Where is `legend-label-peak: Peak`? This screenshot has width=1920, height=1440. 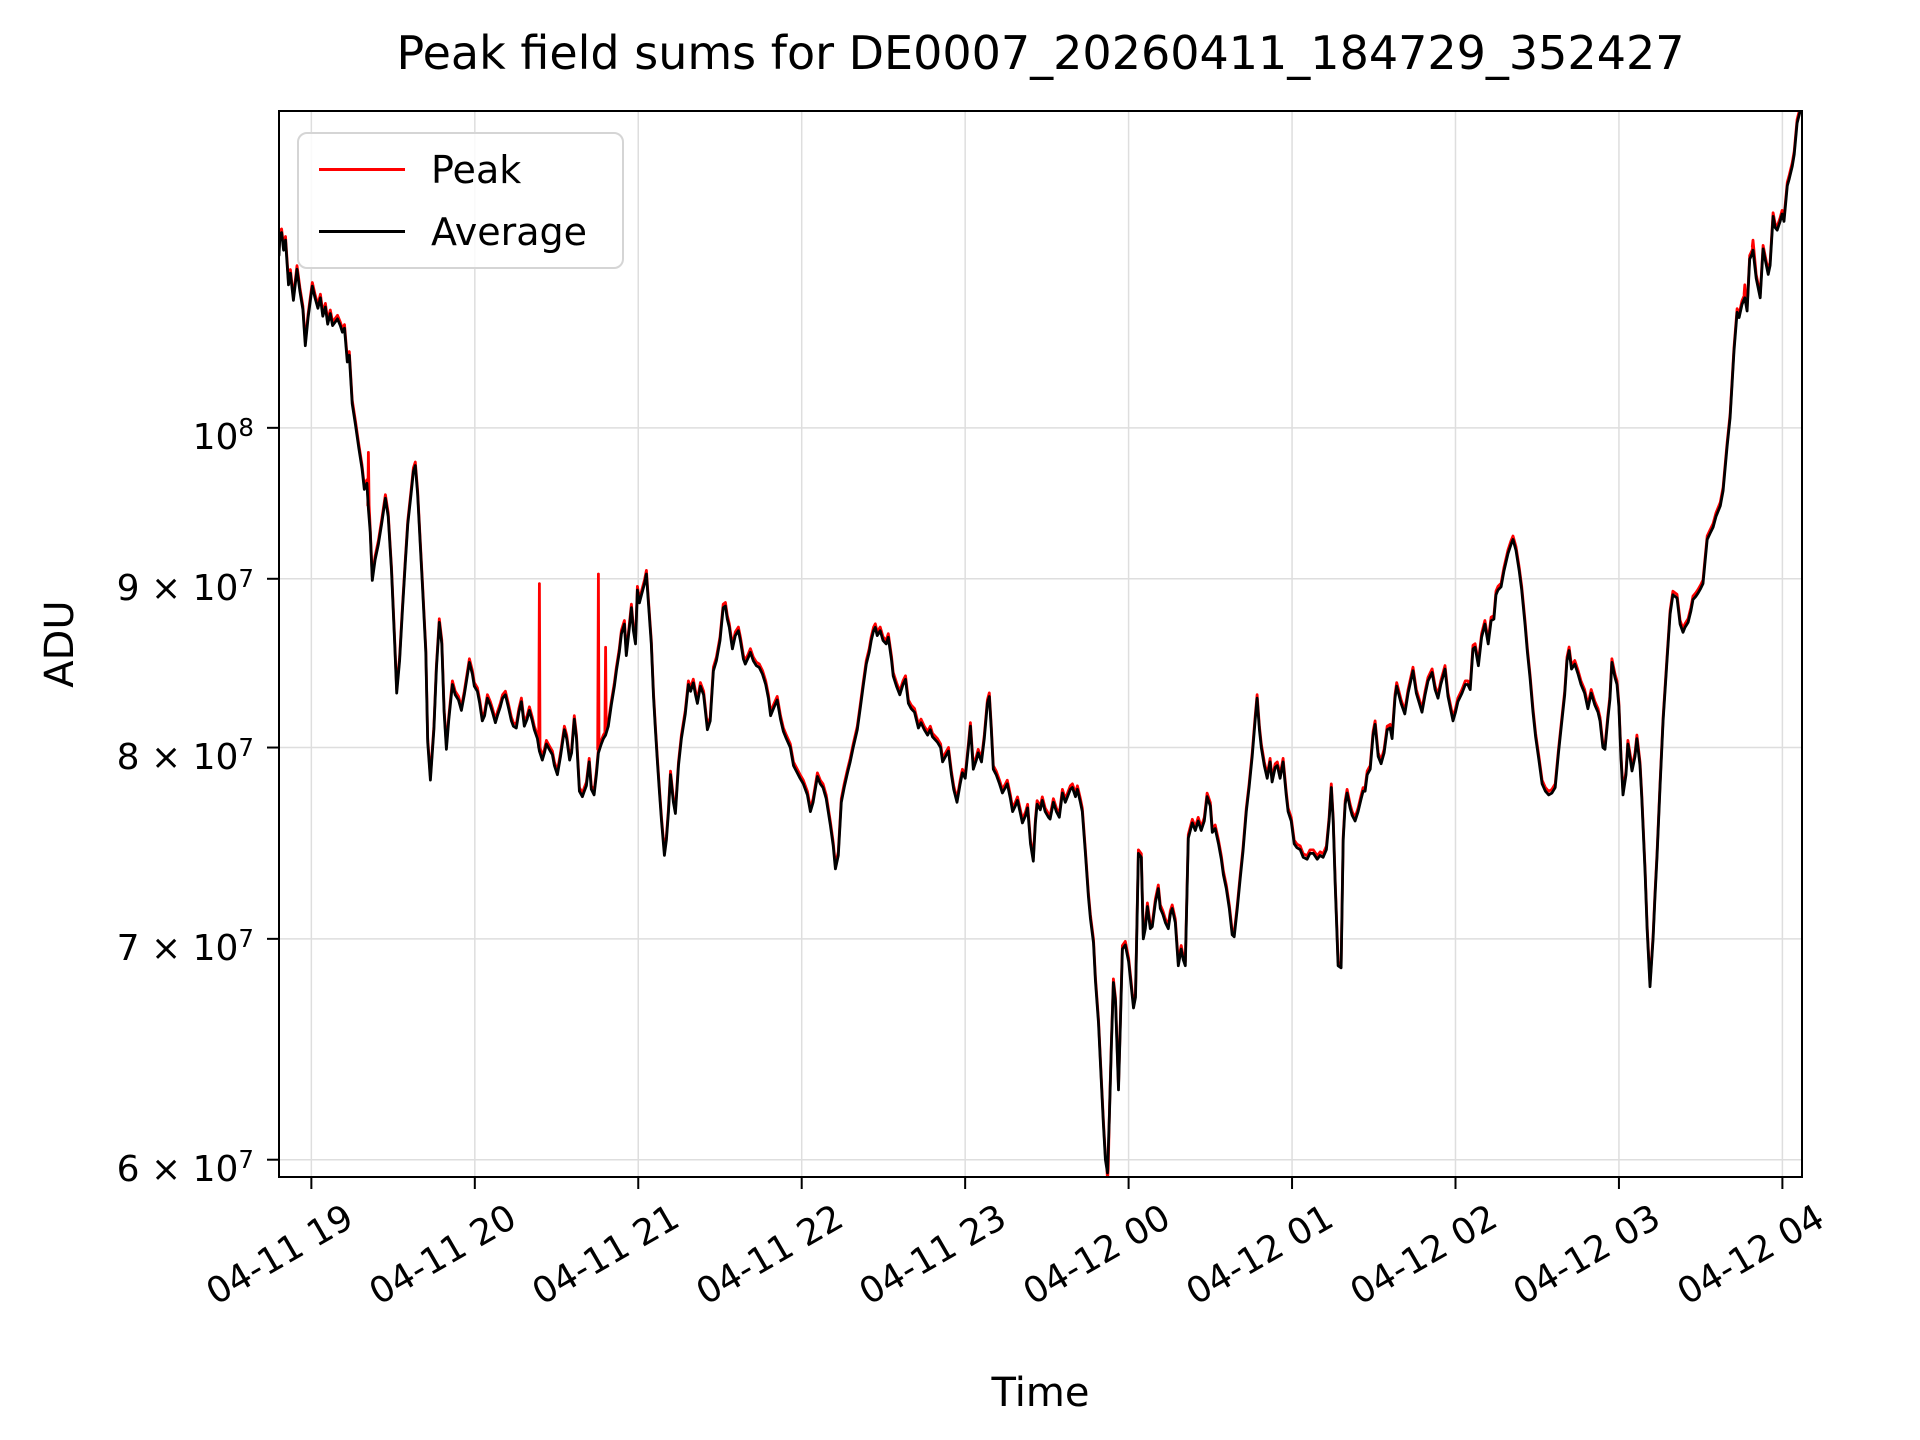
legend-label-peak: Peak is located at coordinates (476, 169).